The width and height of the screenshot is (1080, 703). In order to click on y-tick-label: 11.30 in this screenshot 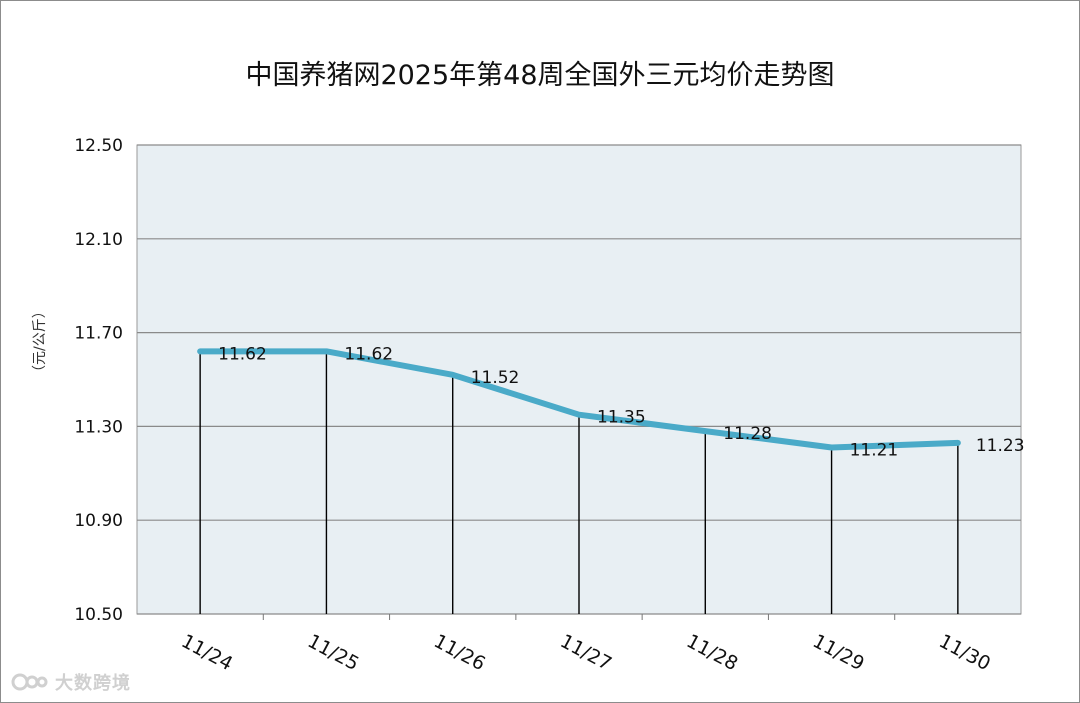, I will do `click(98, 427)`.